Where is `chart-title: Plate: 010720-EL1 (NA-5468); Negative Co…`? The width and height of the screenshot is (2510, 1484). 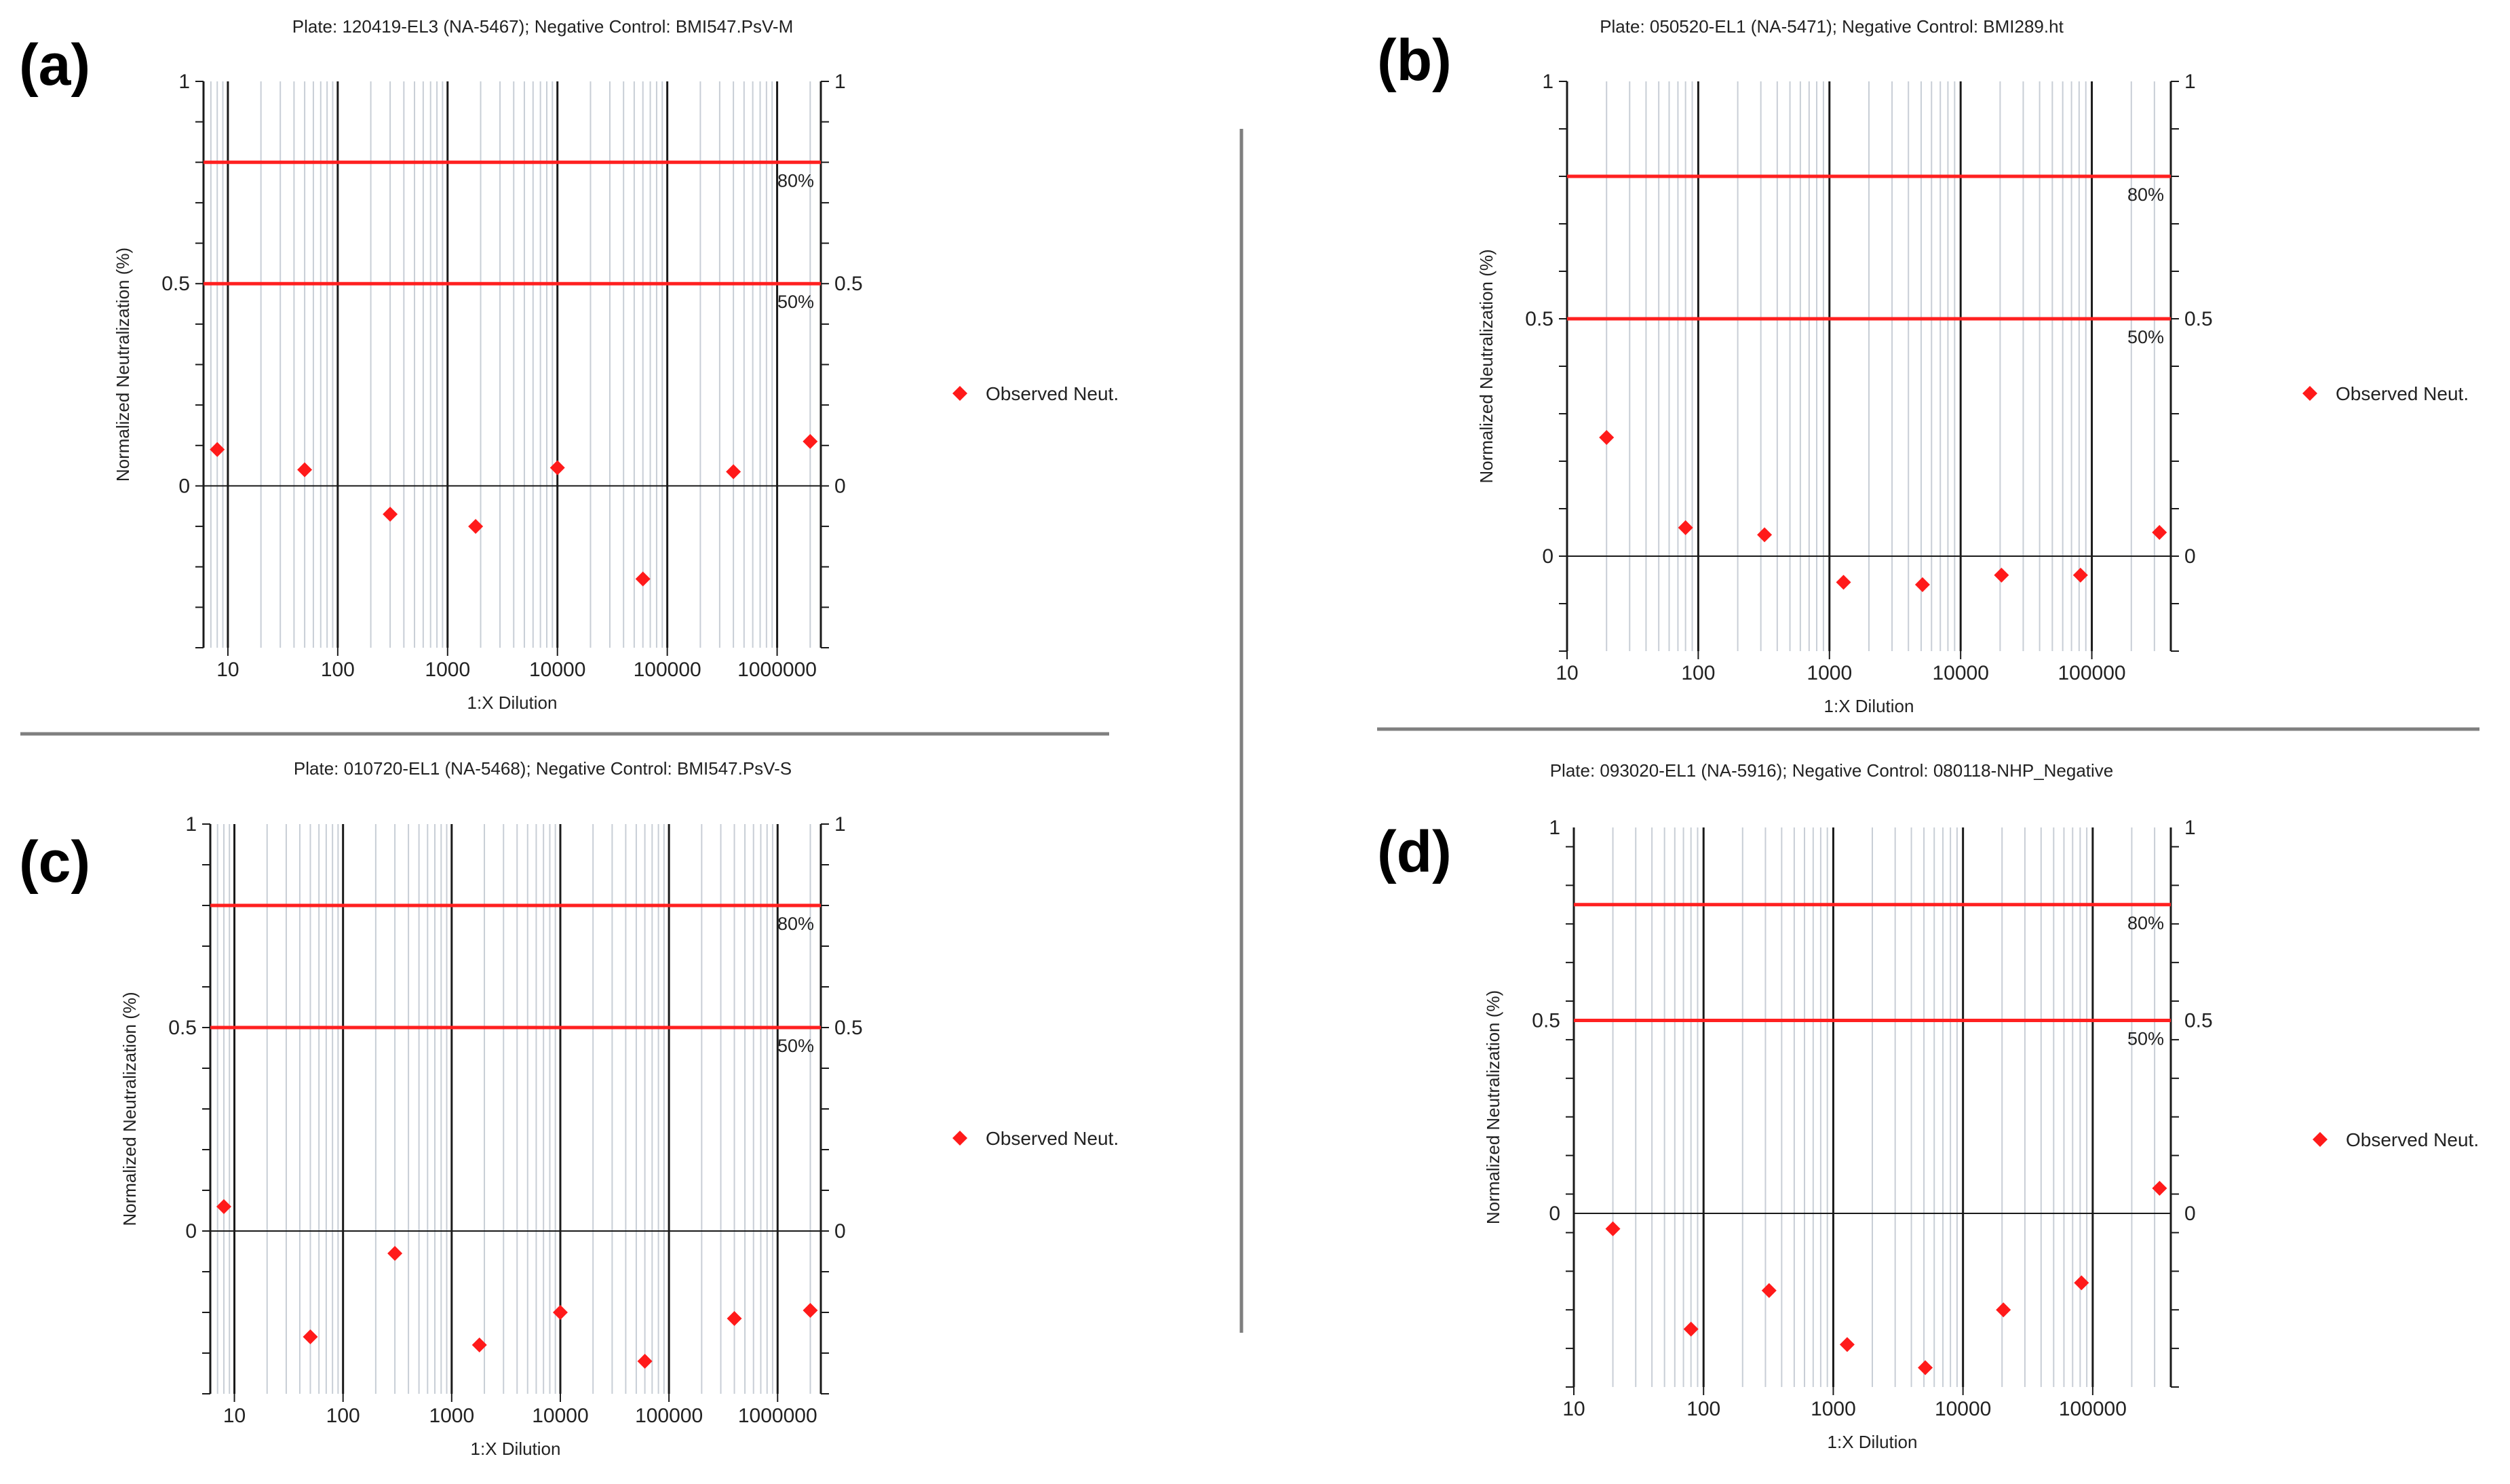 chart-title: Plate: 010720-EL1 (NA-5468); Negative Co… is located at coordinates (543, 769).